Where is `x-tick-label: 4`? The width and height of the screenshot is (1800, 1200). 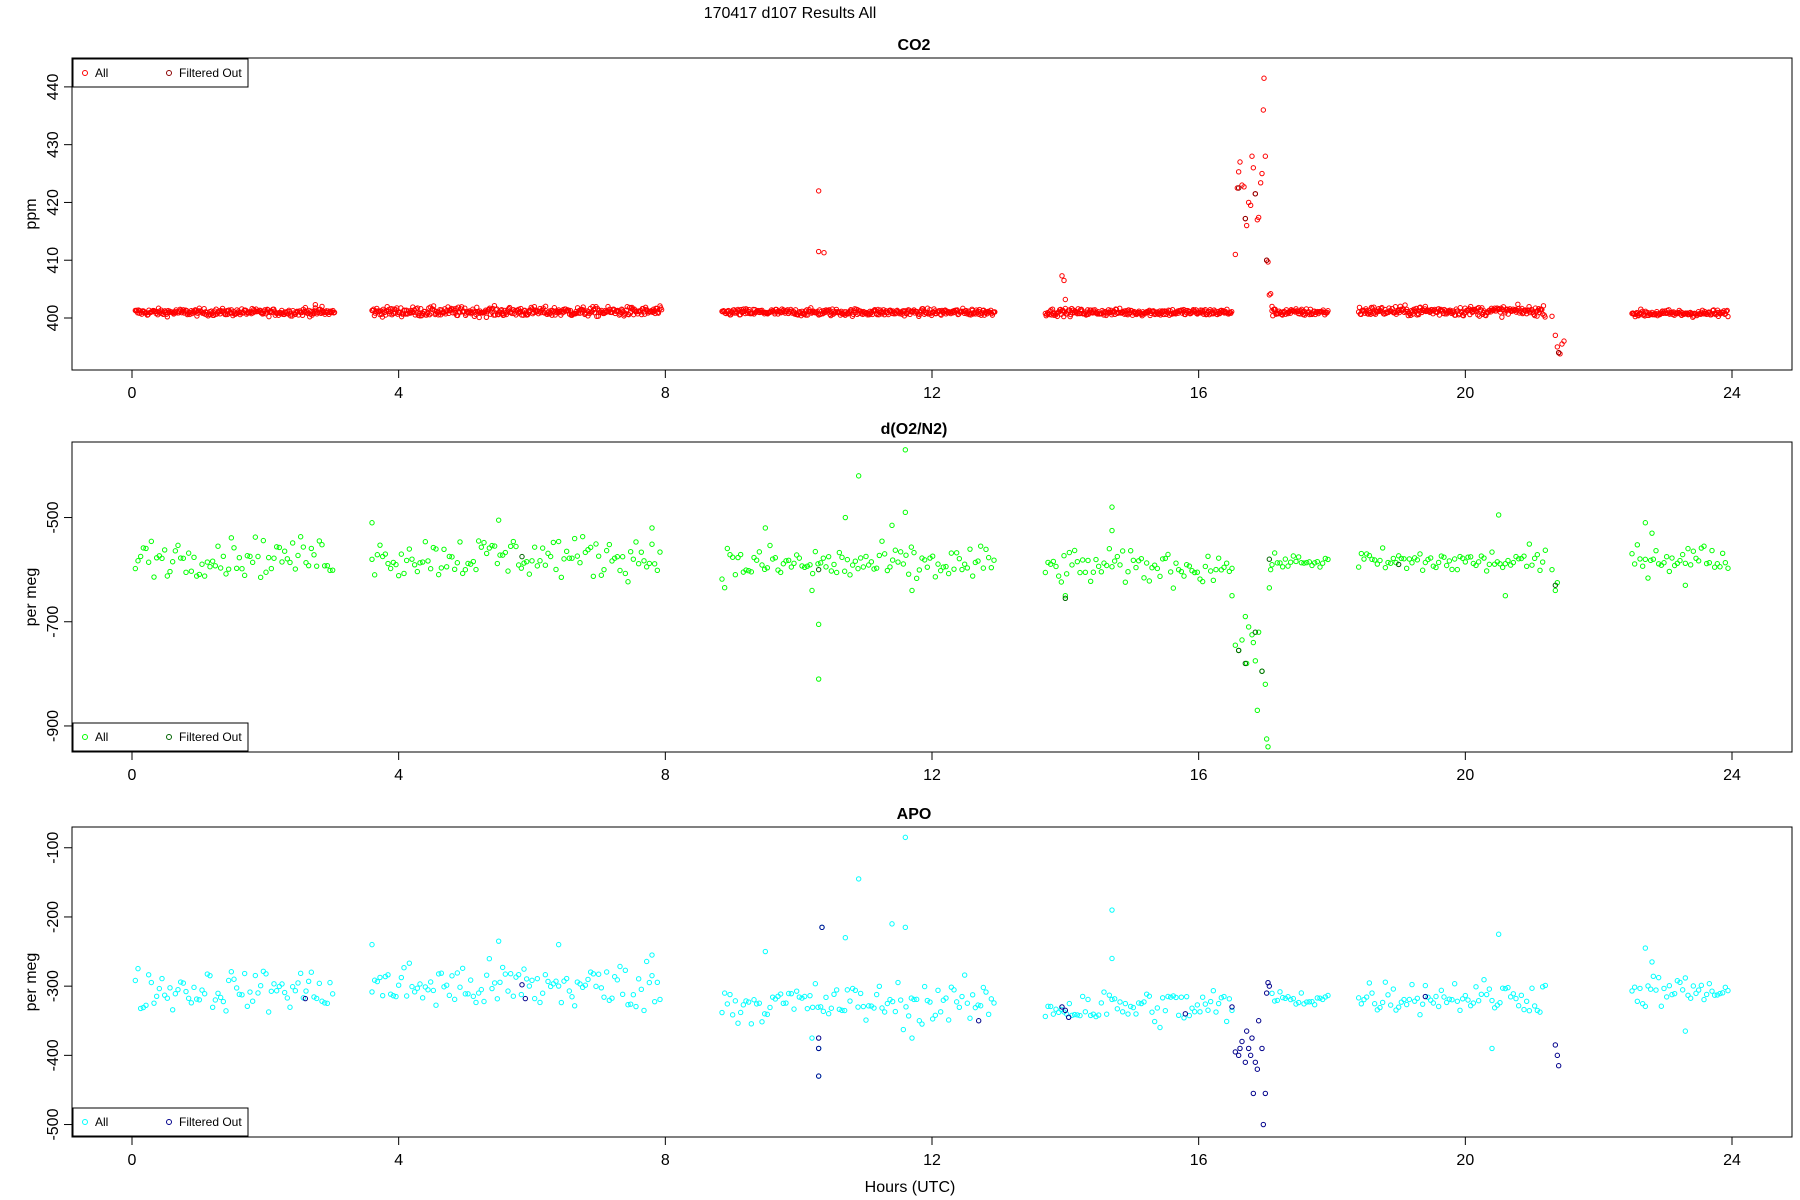 x-tick-label: 4 is located at coordinates (398, 393).